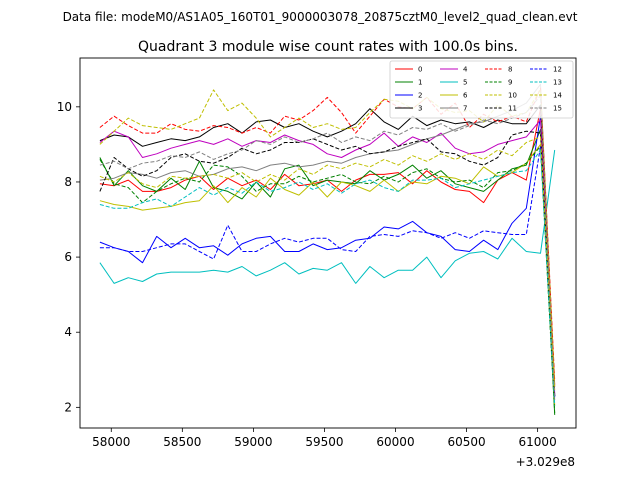  I want to click on legend-label-1: 1, so click(420, 83).